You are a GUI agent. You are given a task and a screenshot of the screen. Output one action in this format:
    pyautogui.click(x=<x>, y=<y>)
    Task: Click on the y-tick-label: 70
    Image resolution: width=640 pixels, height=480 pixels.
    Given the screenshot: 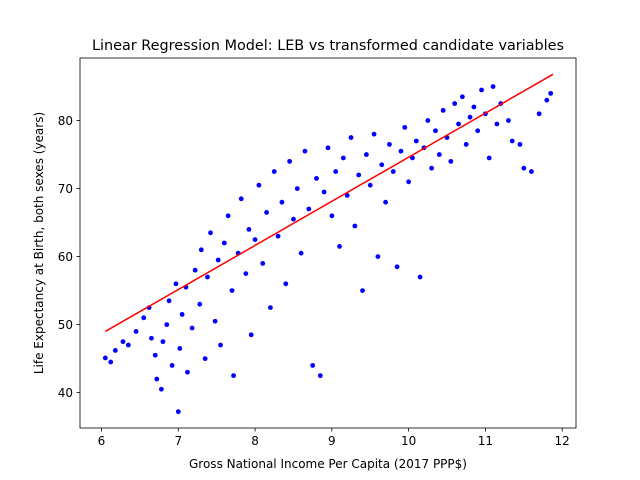 What is the action you would take?
    pyautogui.click(x=65, y=189)
    